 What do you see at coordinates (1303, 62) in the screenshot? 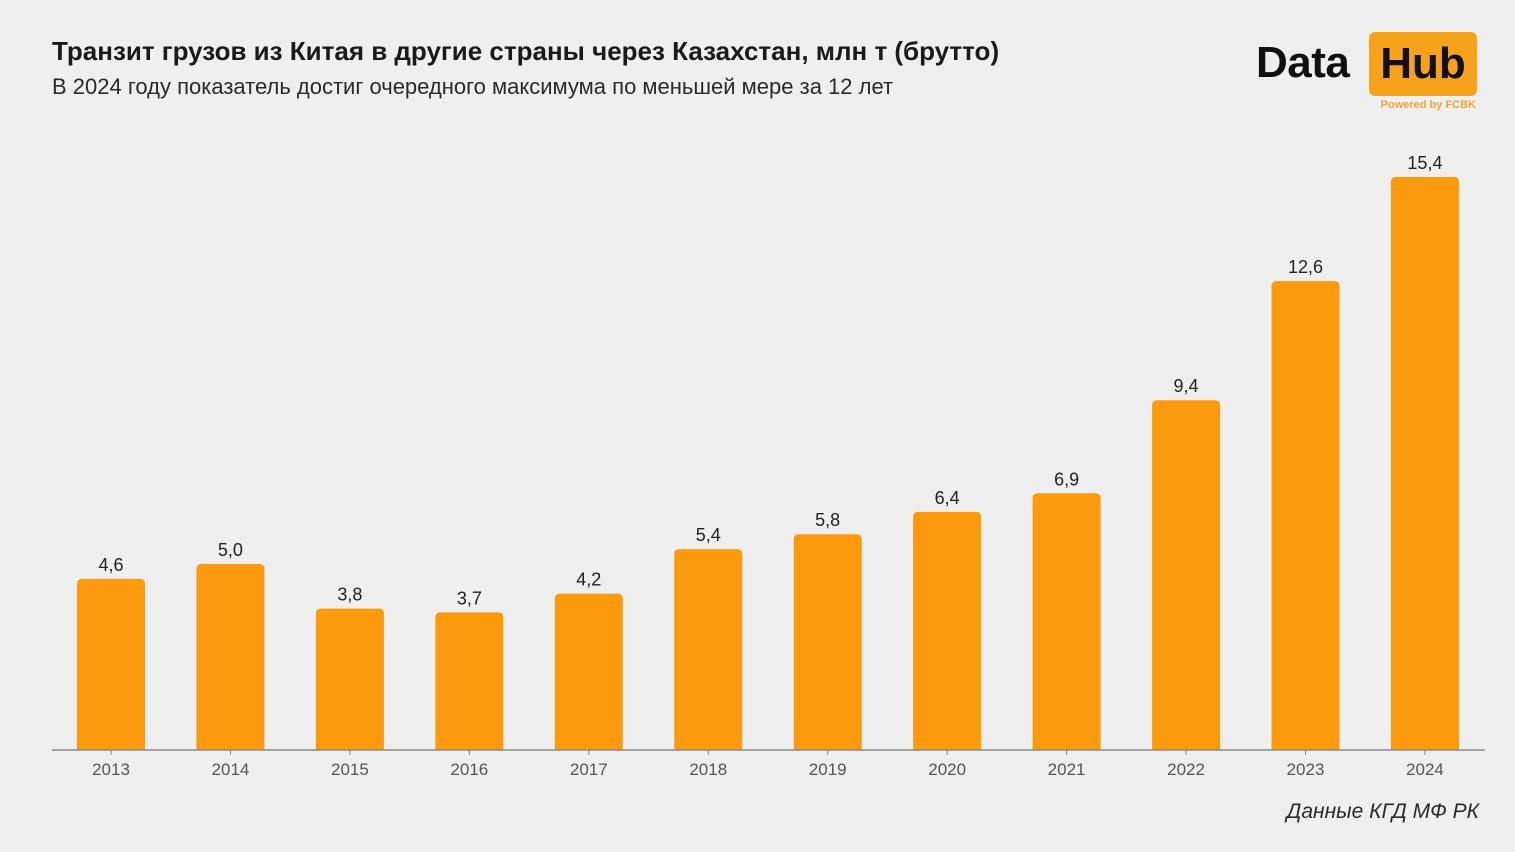
I see `logo-word-data: Data` at bounding box center [1303, 62].